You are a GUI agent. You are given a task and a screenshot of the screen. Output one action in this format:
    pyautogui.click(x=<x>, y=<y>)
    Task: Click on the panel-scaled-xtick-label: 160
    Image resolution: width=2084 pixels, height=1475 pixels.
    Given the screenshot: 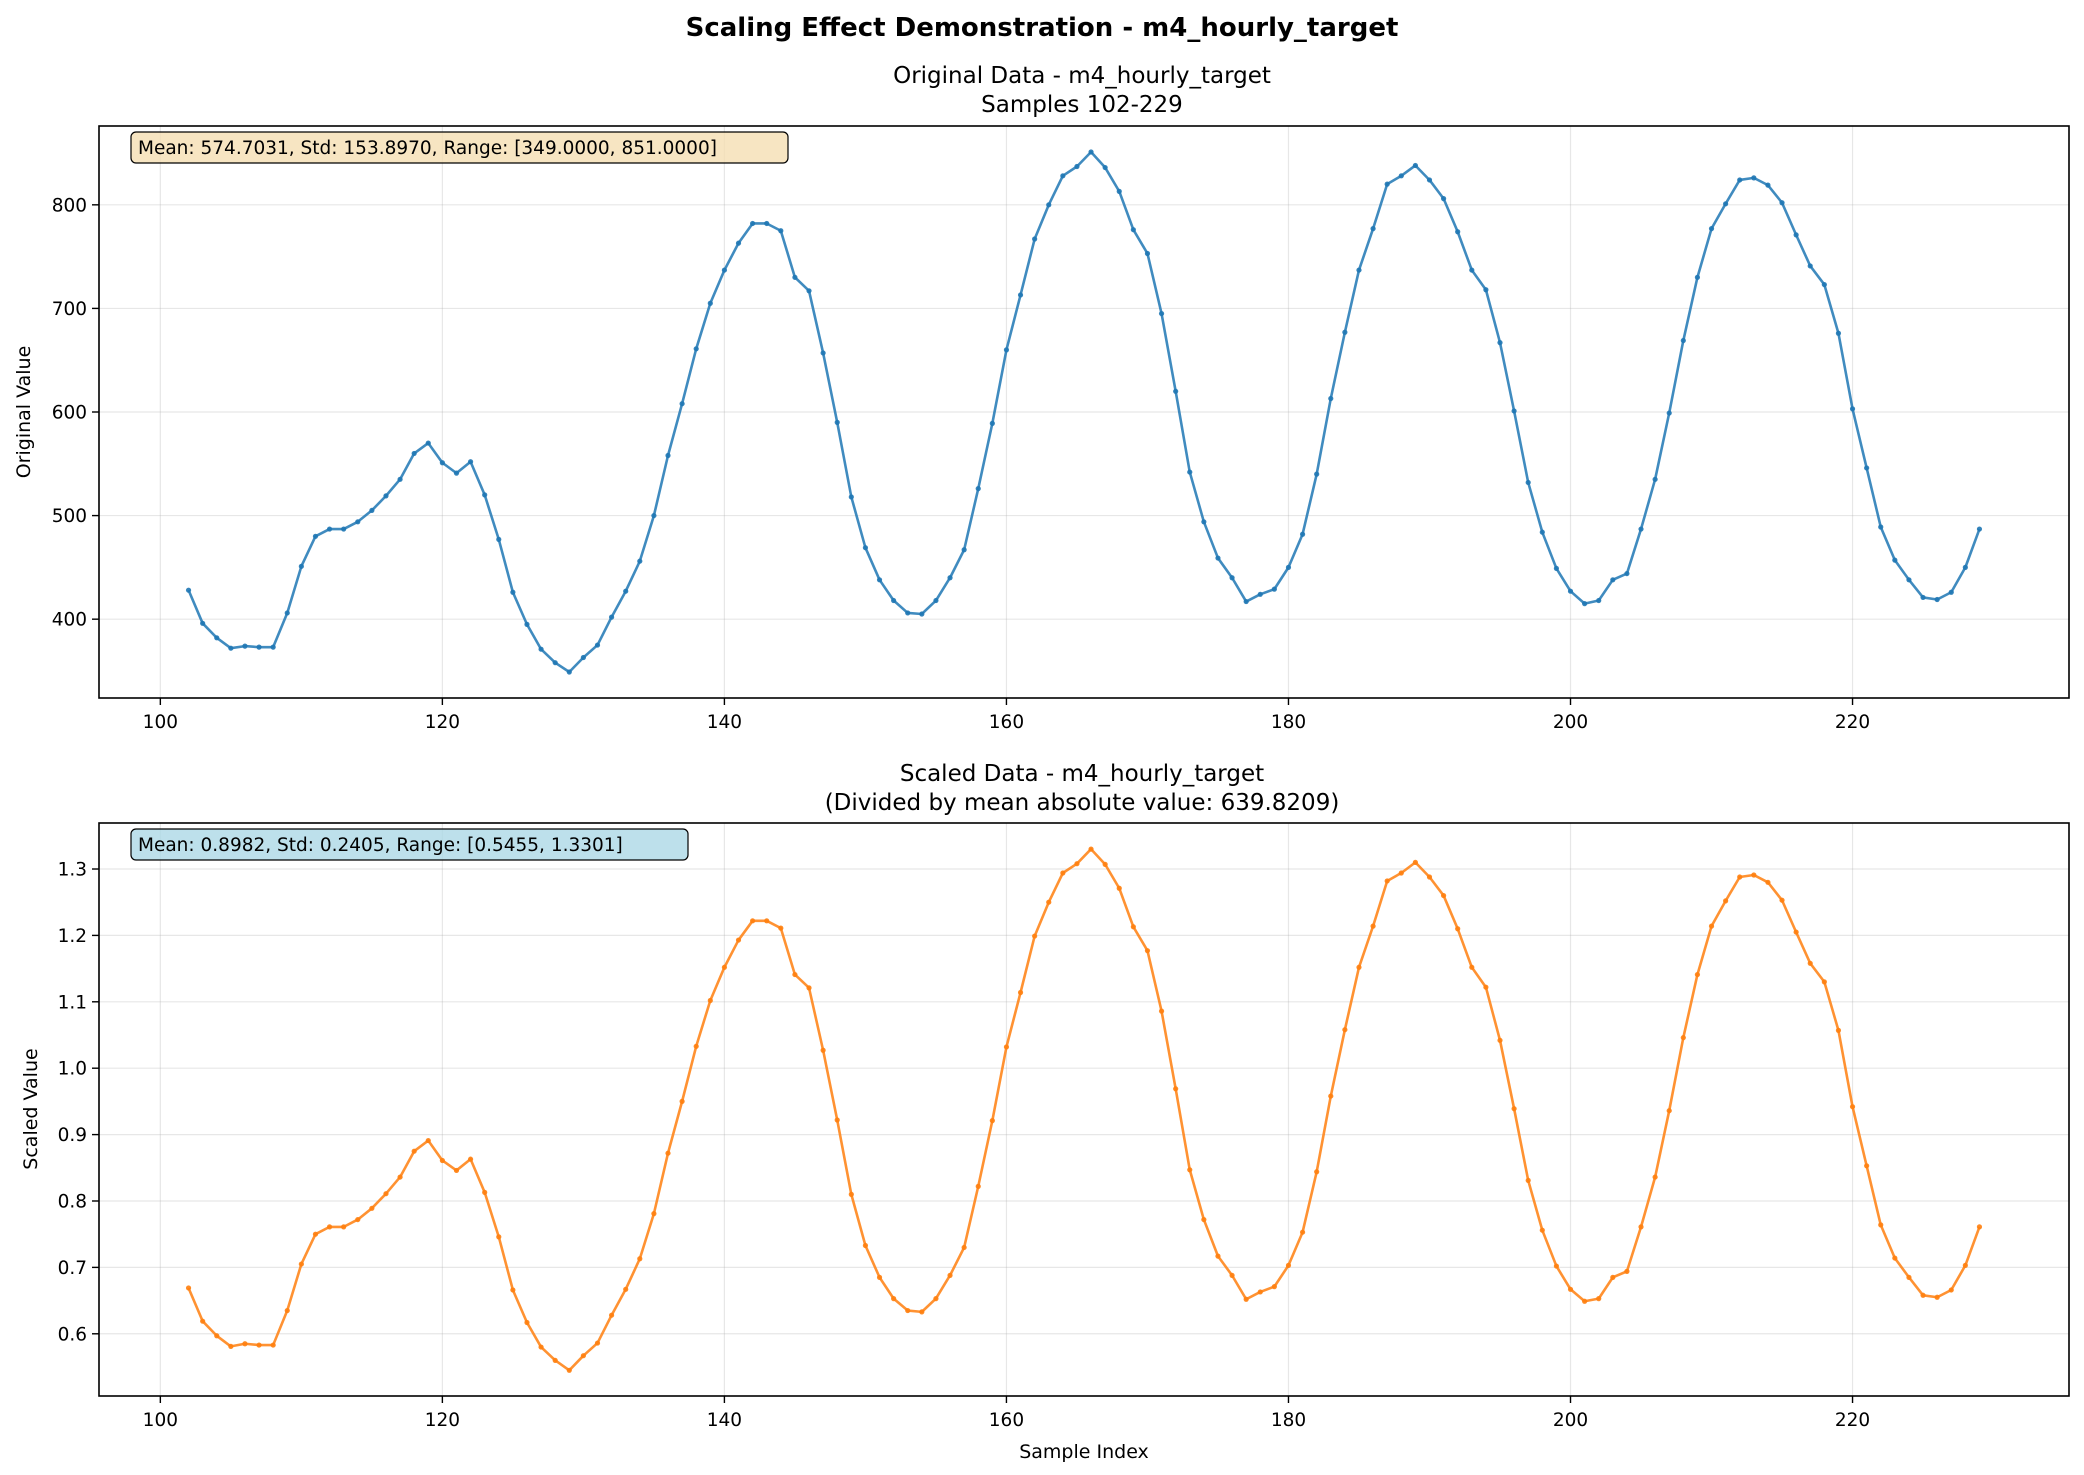 What is the action you would take?
    pyautogui.click(x=1006, y=1420)
    